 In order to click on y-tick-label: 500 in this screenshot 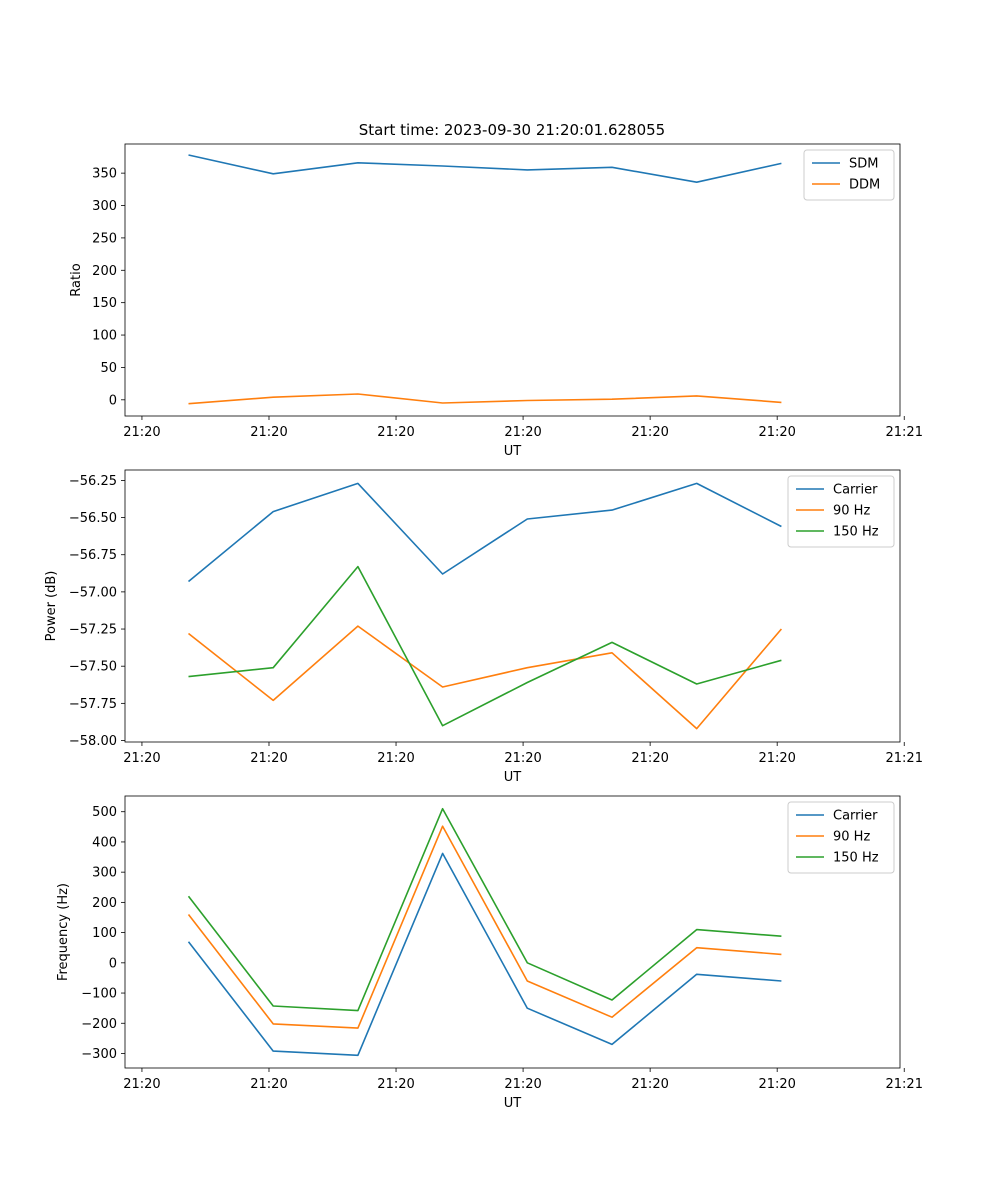, I will do `click(104, 812)`.